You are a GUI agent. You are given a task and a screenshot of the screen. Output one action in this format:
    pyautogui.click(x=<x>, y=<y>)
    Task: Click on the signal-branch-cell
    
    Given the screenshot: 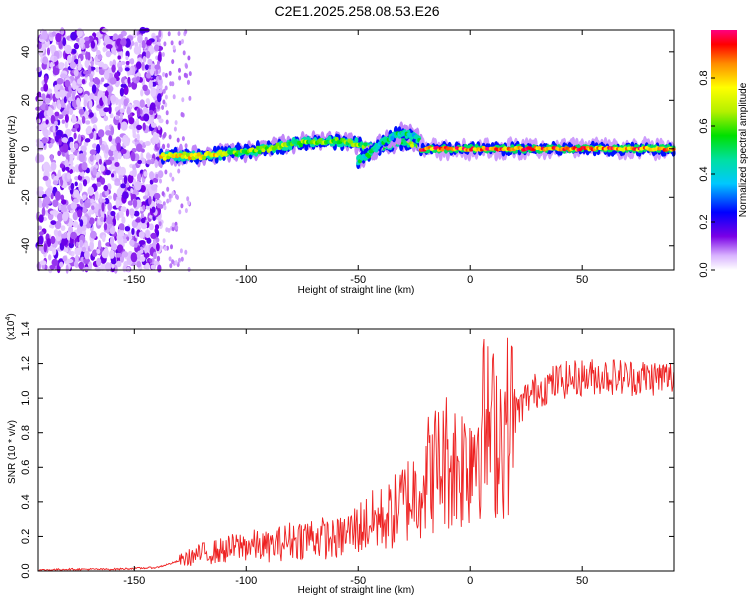 What is the action you would take?
    pyautogui.click(x=415, y=137)
    